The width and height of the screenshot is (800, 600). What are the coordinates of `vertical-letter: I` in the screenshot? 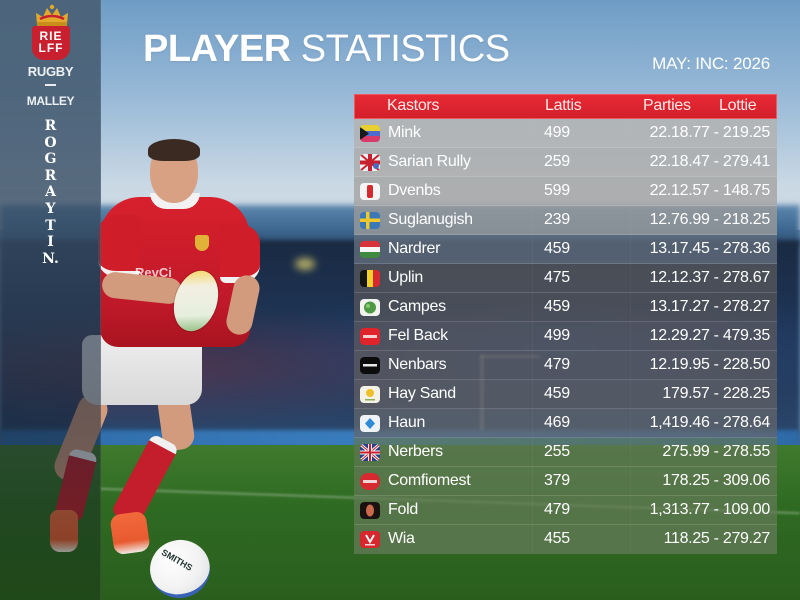 It's located at (50, 242).